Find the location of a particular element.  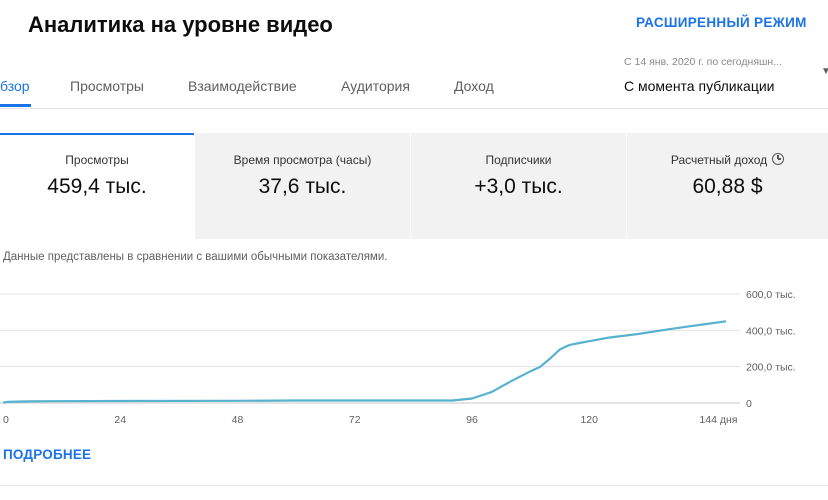

metric-value: +3,0 тыс. is located at coordinates (518, 186).